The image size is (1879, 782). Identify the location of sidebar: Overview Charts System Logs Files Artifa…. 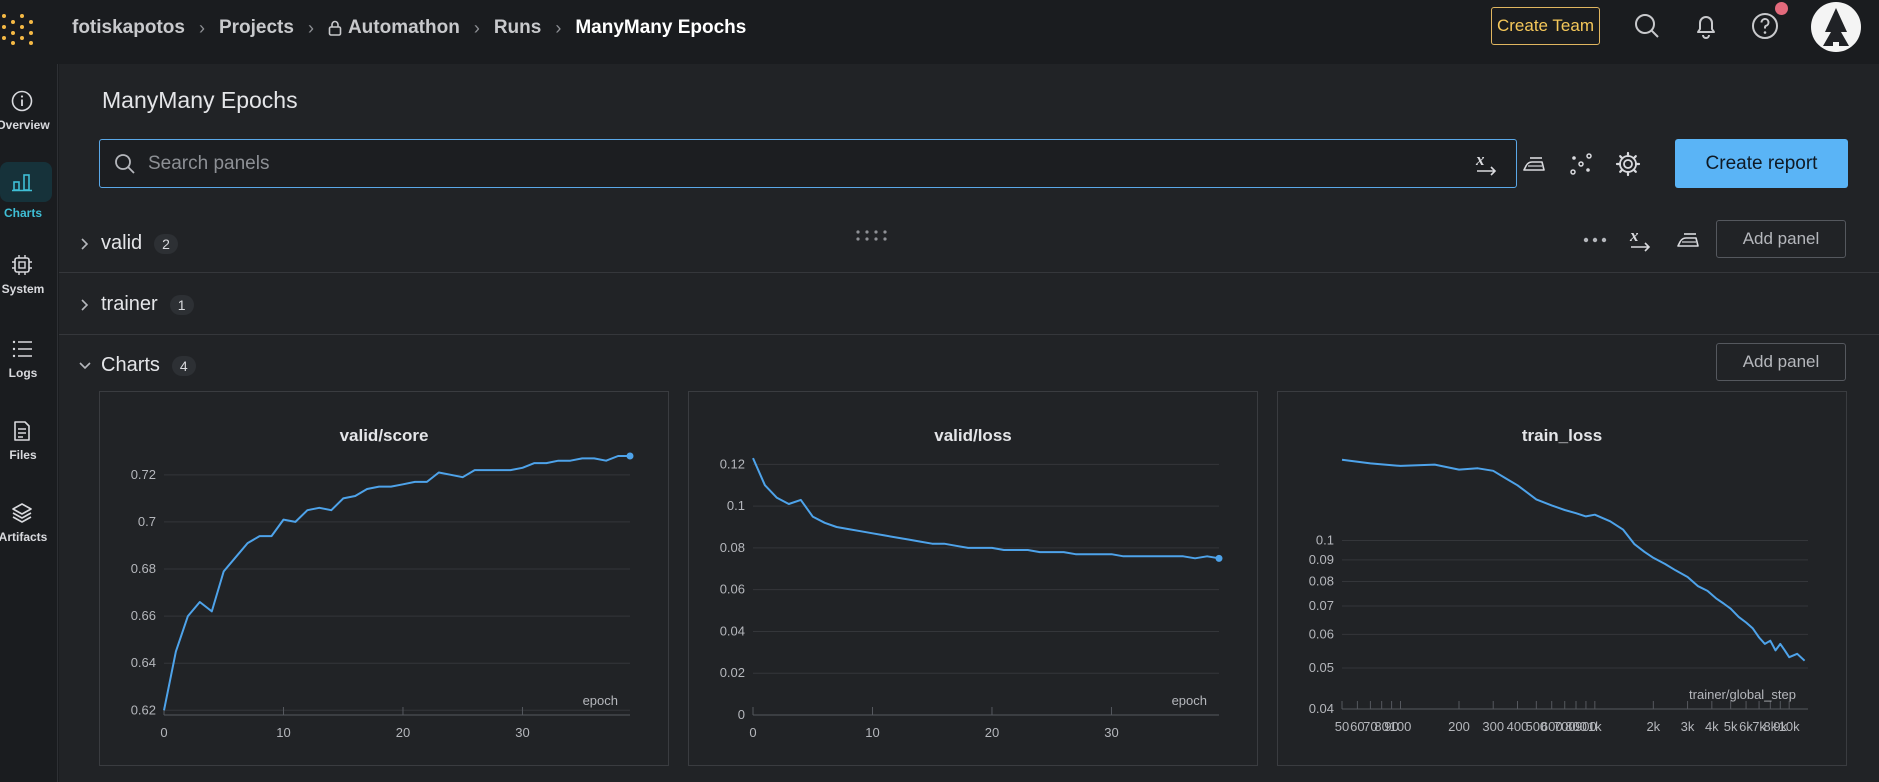
(29, 423).